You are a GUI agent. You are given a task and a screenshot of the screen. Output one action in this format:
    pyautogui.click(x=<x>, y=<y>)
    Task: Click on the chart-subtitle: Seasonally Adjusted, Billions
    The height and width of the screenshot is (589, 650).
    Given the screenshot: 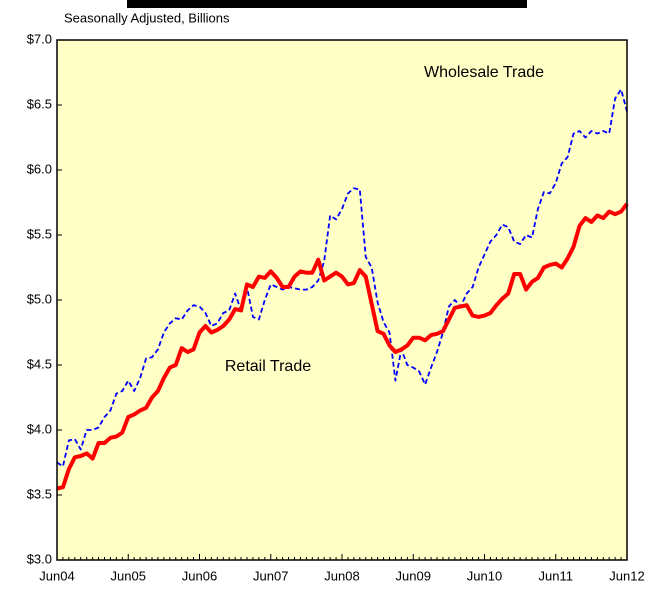 What is the action you would take?
    pyautogui.click(x=147, y=17)
    